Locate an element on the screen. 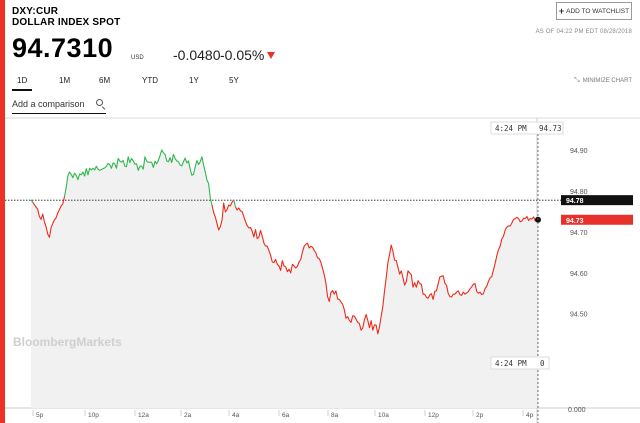 This screenshot has width=640, height=423. as-of-timestamp: AS OF 04:22 PM EDT 08/28/2018 is located at coordinates (583, 32).